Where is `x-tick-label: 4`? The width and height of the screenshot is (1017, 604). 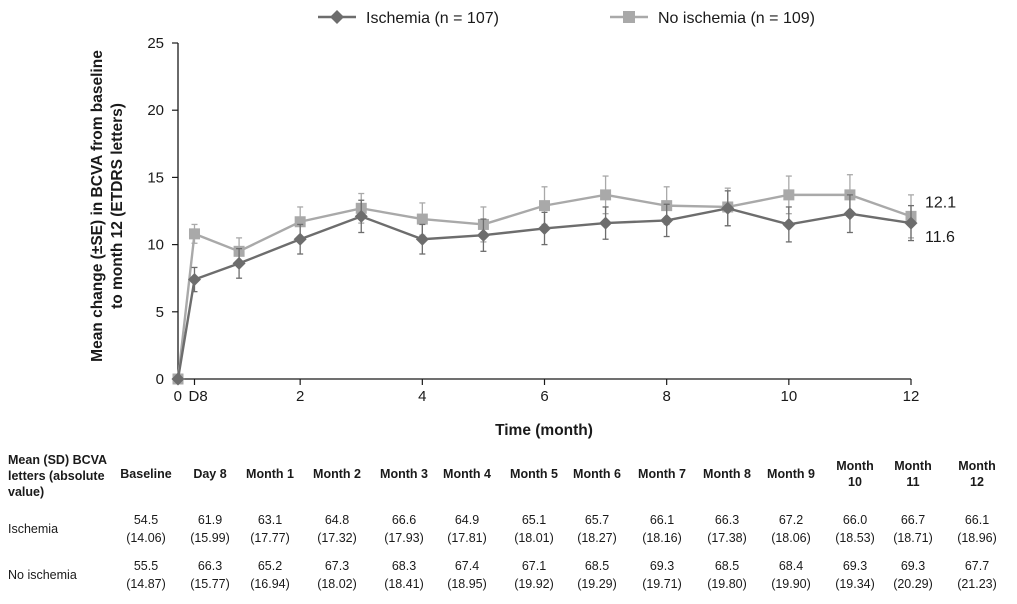
x-tick-label: 4 is located at coordinates (422, 396).